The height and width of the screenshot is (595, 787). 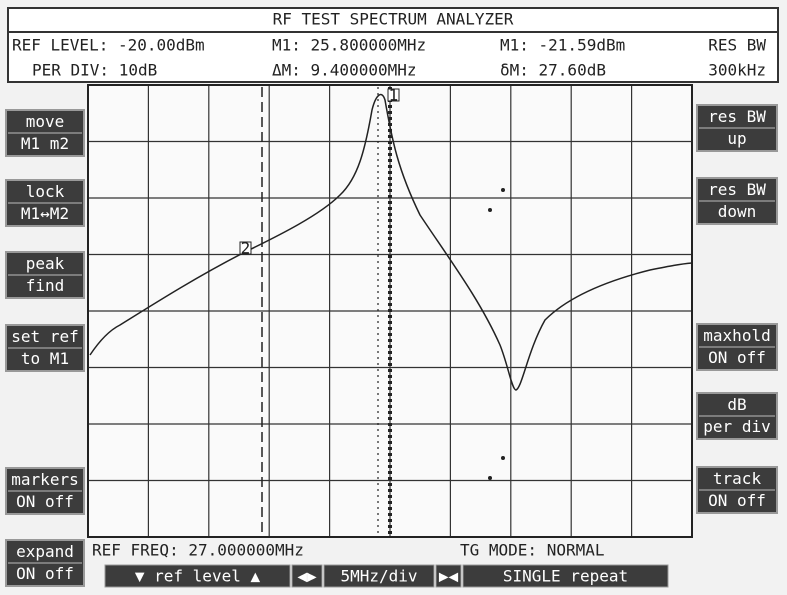 What do you see at coordinates (45, 348) in the screenshot?
I see `button: set ref to M1` at bounding box center [45, 348].